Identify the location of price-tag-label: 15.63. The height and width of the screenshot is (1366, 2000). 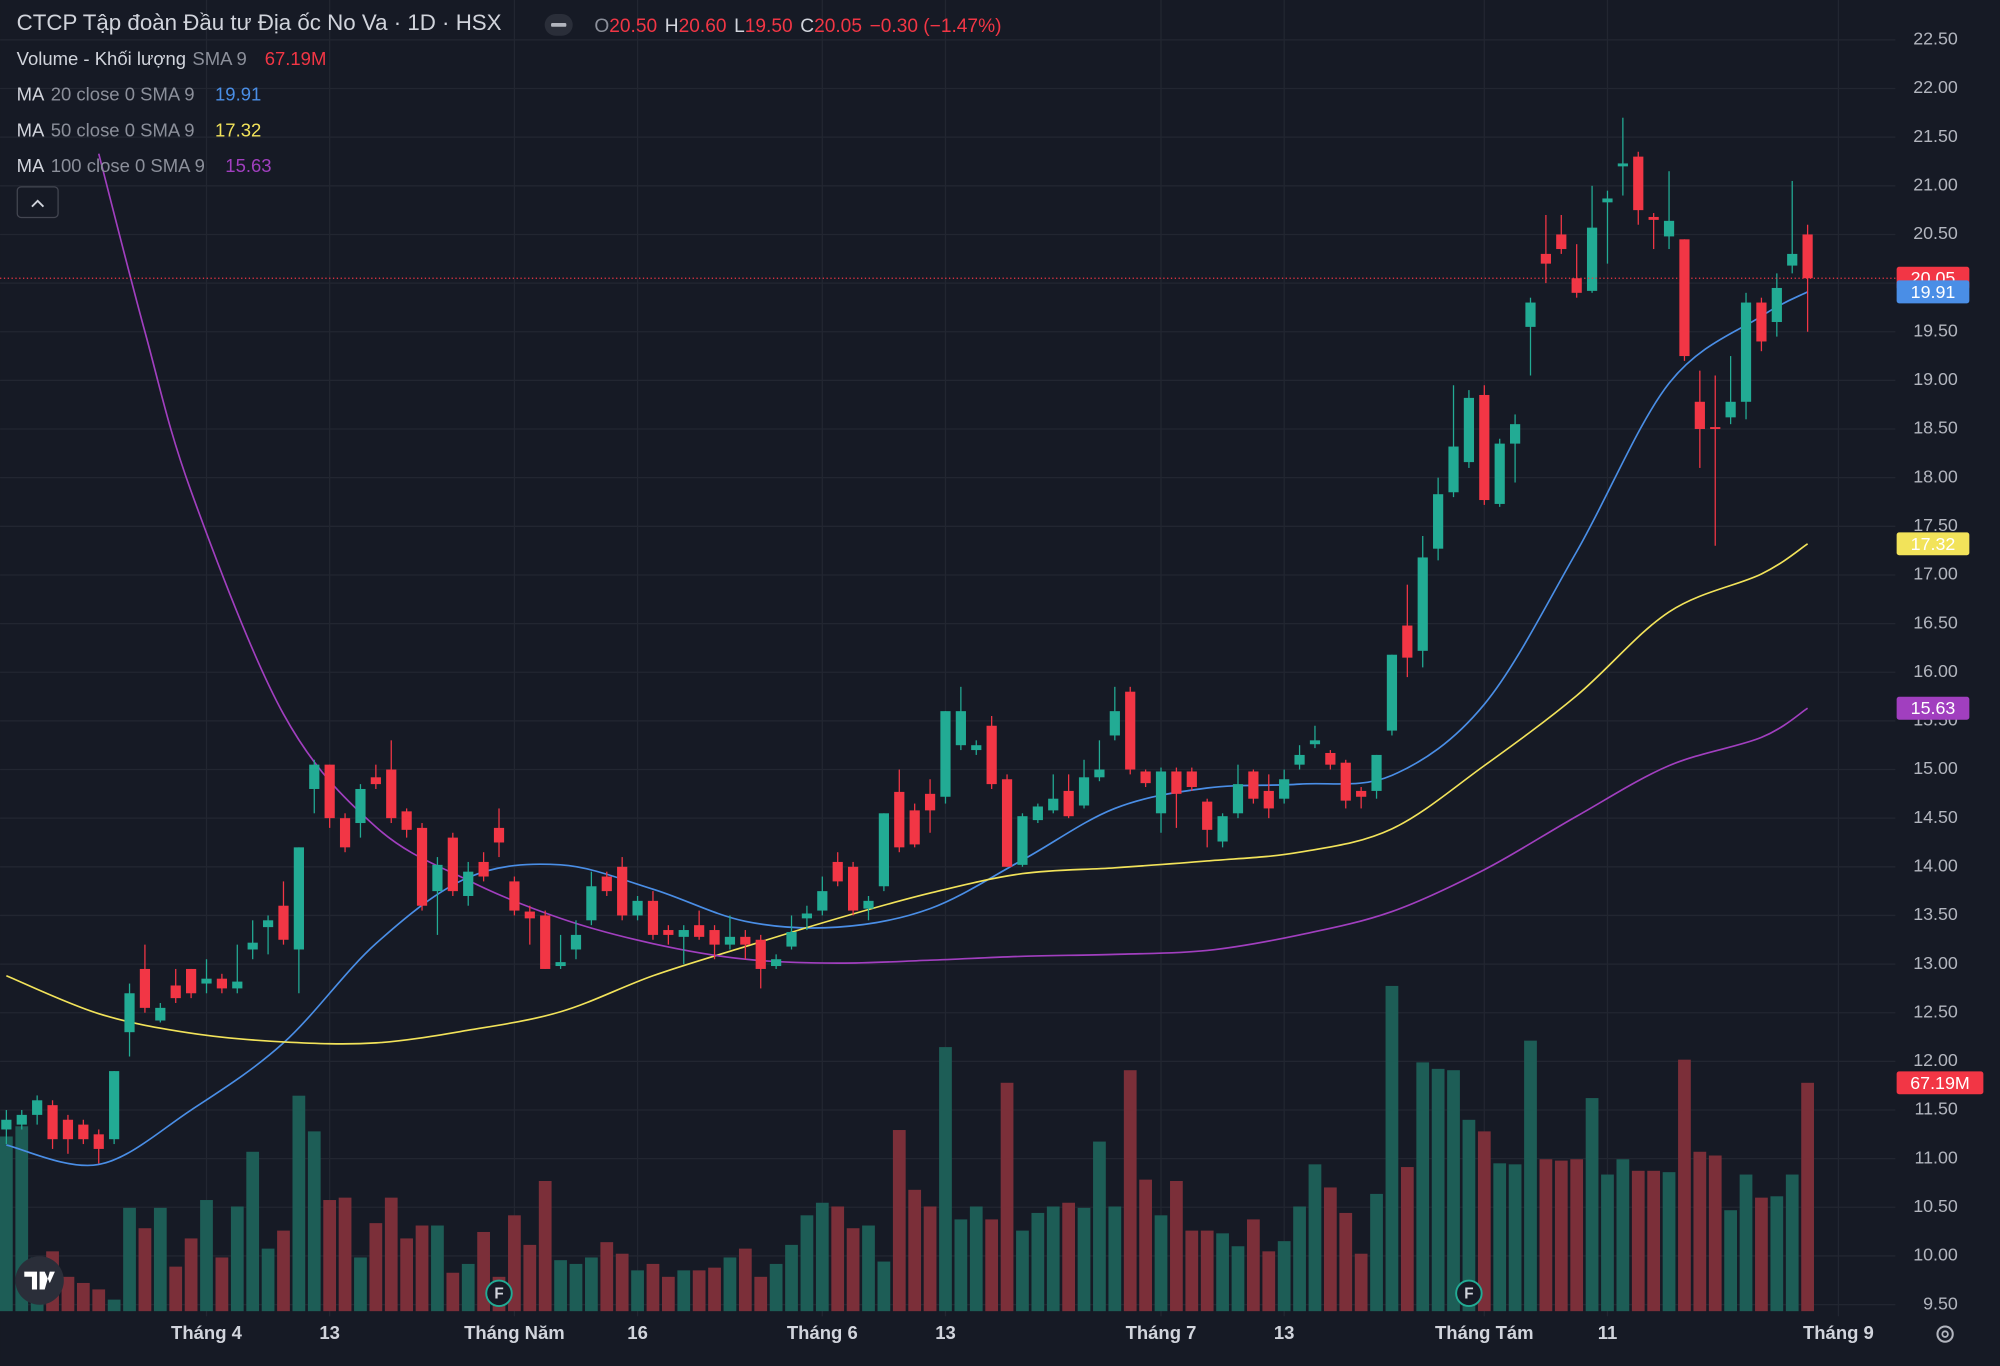
(1933, 708).